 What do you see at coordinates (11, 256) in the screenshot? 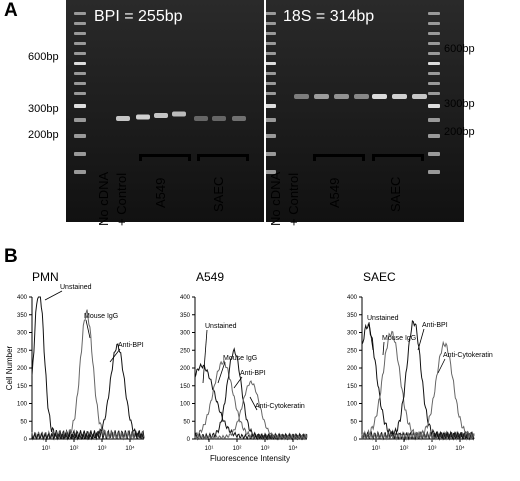
I see `panel-b-label: B` at bounding box center [11, 256].